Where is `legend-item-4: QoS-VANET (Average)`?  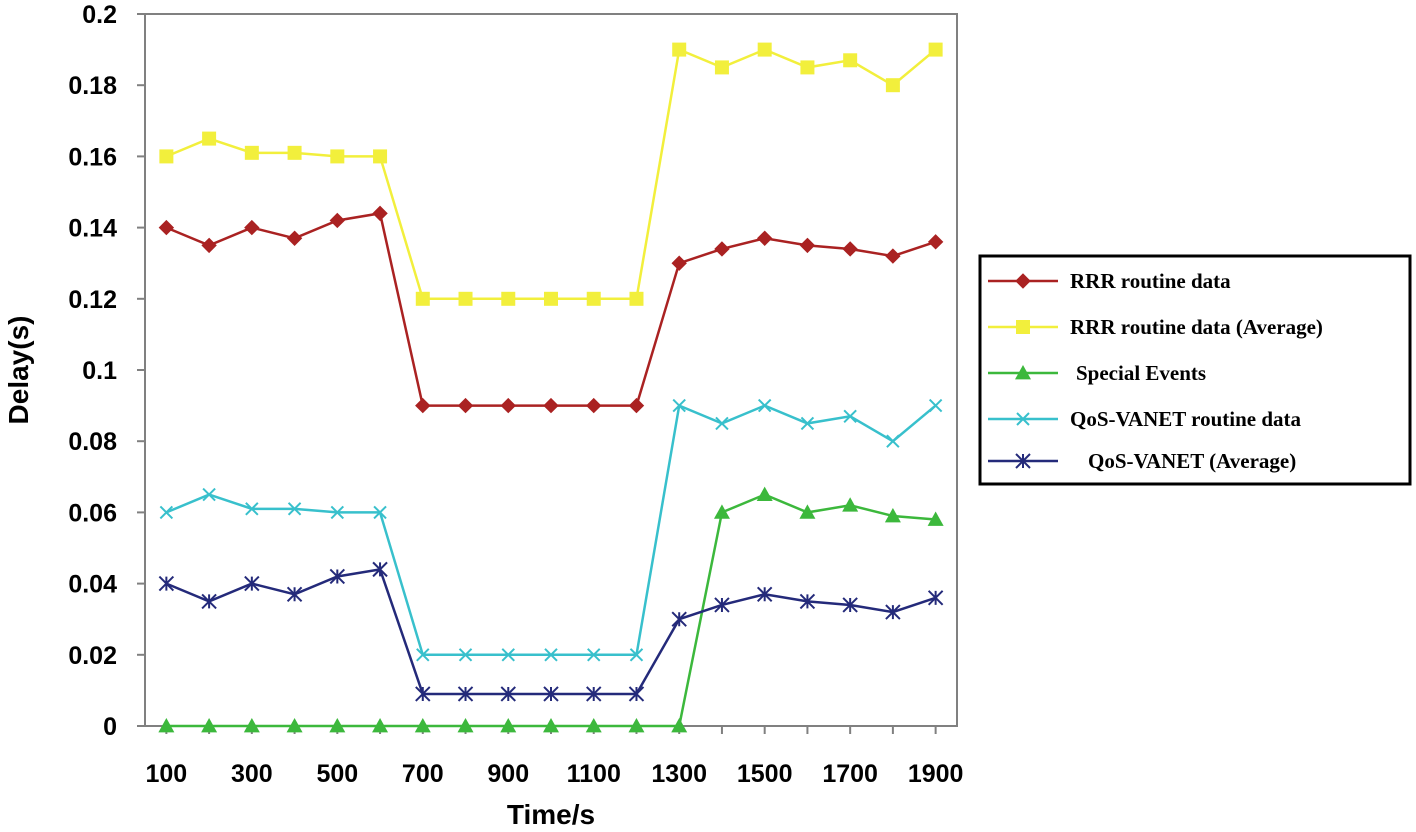
legend-item-4: QoS-VANET (Average) is located at coordinates (1142, 461).